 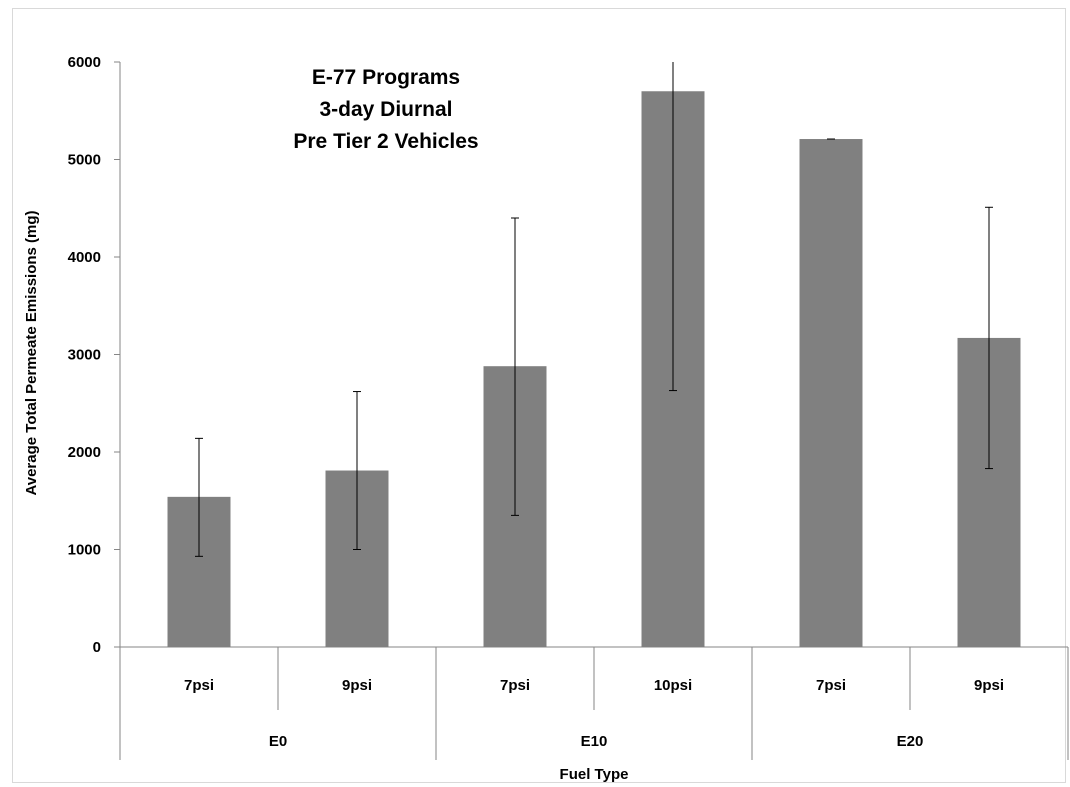 I want to click on x-category-label: 10psi, so click(x=673, y=685).